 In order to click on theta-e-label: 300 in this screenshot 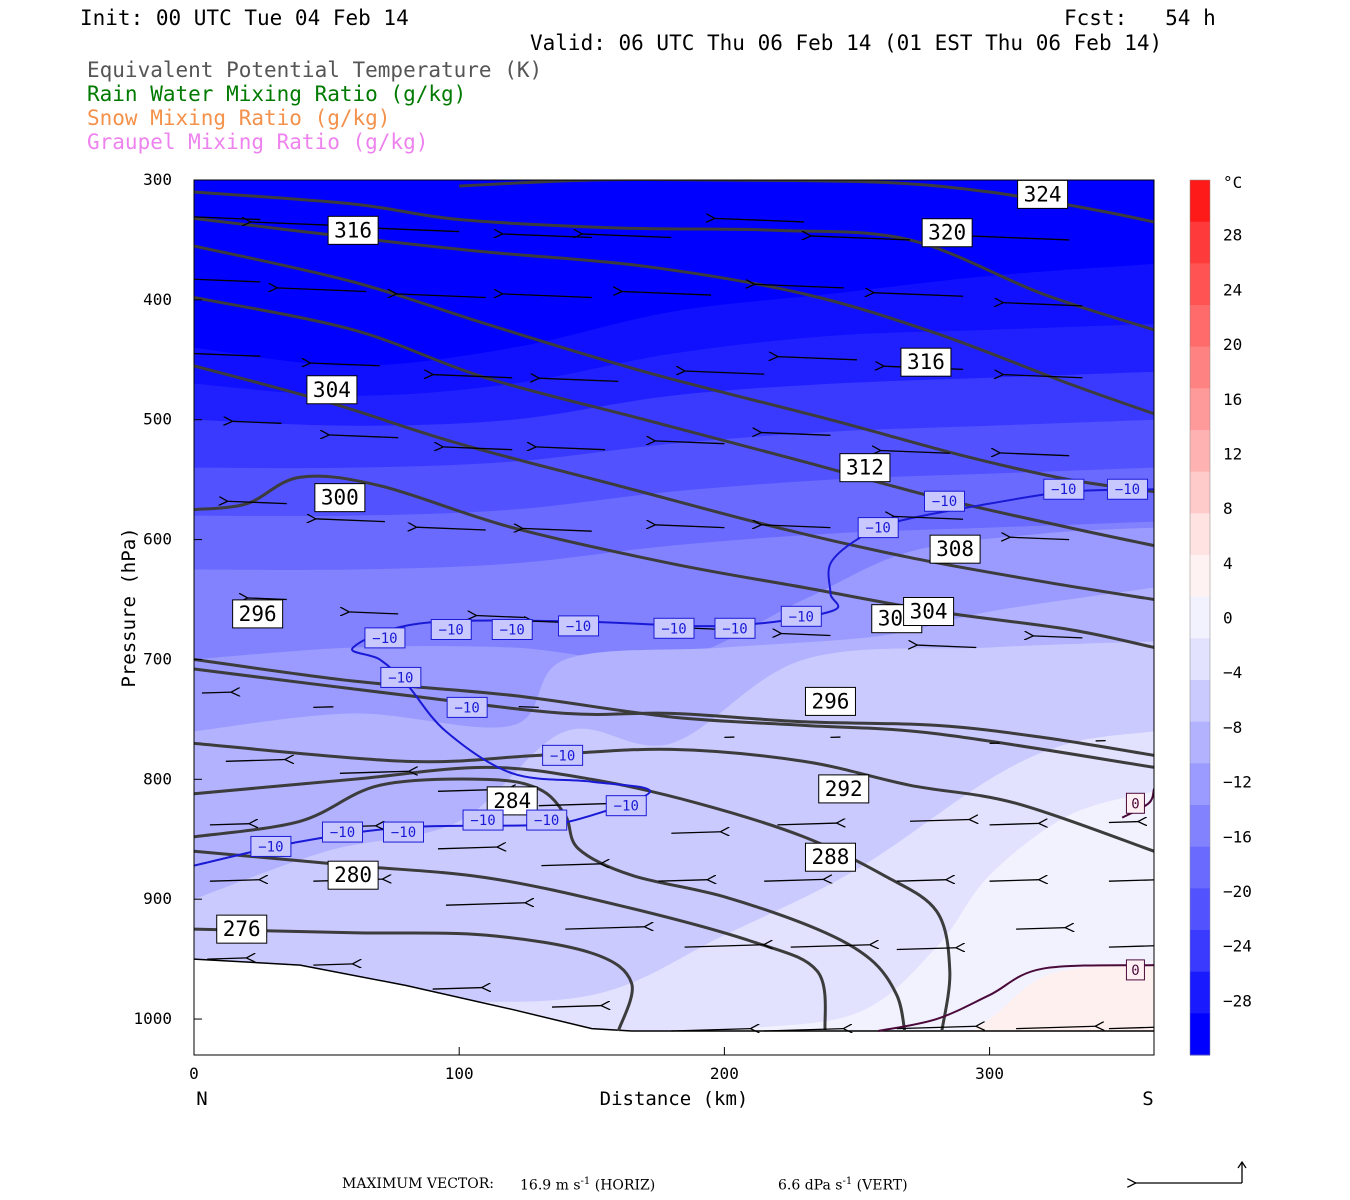, I will do `click(340, 498)`.